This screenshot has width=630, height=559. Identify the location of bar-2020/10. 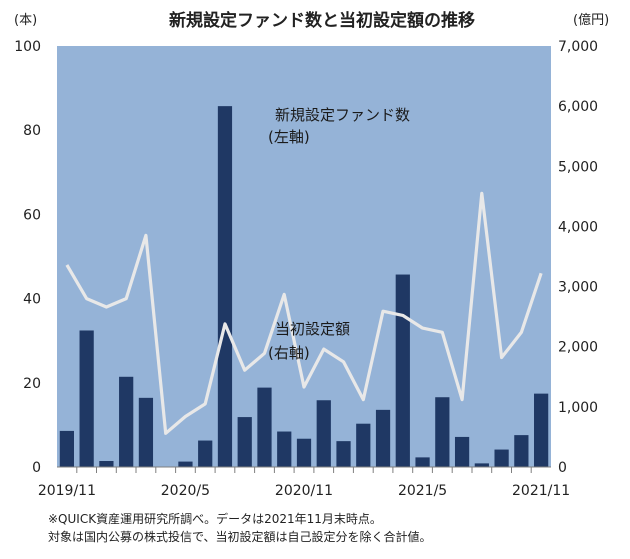
(284, 449).